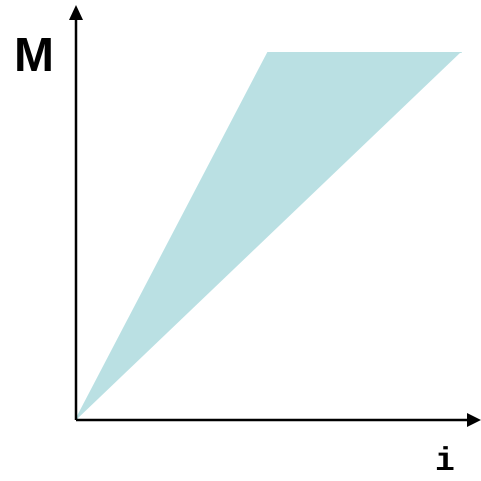 Image resolution: width=481 pixels, height=481 pixels. What do you see at coordinates (445, 461) in the screenshot?
I see `x-axis-title: i` at bounding box center [445, 461].